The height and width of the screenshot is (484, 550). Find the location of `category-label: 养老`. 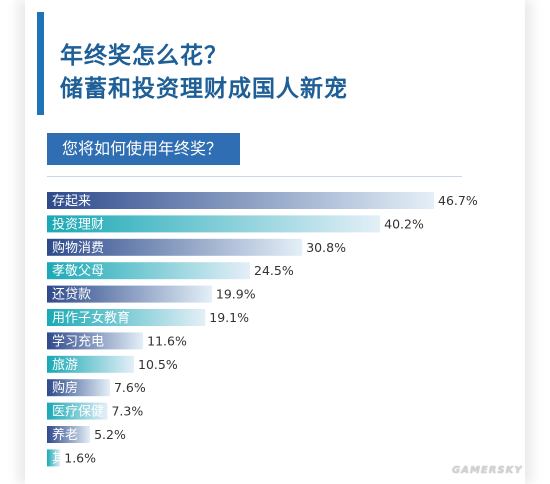

category-label: 养老 is located at coordinates (65, 435).